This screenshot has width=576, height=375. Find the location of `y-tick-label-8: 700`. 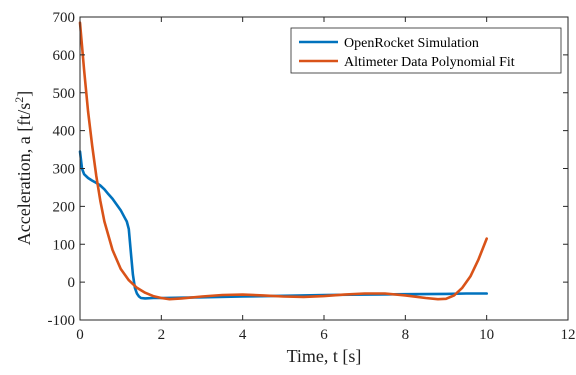

y-tick-label-8: 700 is located at coordinates (64, 18).